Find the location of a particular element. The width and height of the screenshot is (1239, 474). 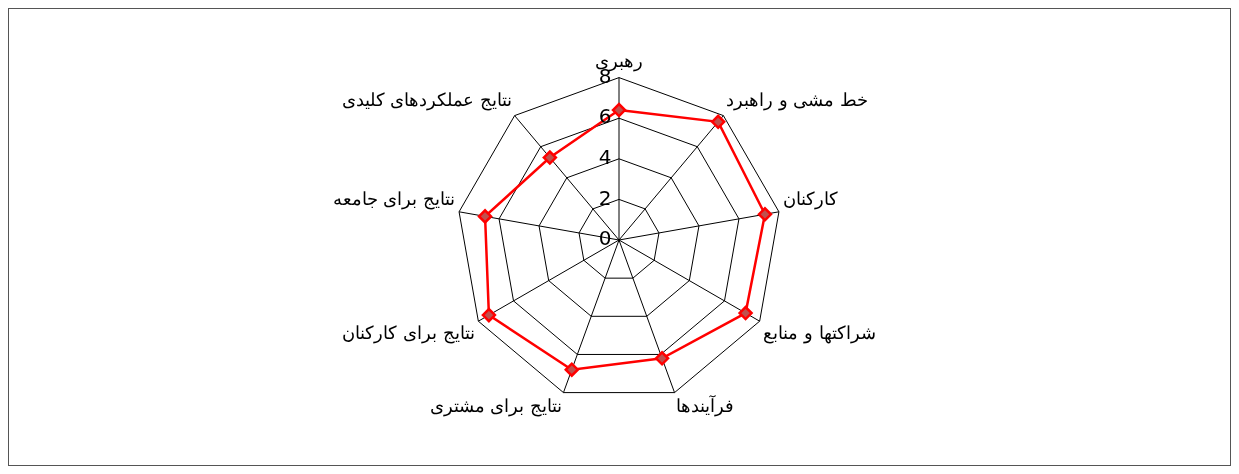

y-tick-label: 2 is located at coordinates (605, 197).